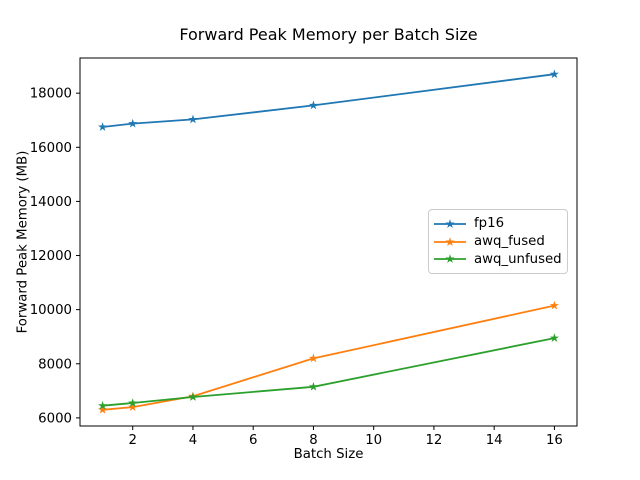 This screenshot has height=480, width=640. I want to click on legend-line-sample-awq-unfused, so click(450, 259).